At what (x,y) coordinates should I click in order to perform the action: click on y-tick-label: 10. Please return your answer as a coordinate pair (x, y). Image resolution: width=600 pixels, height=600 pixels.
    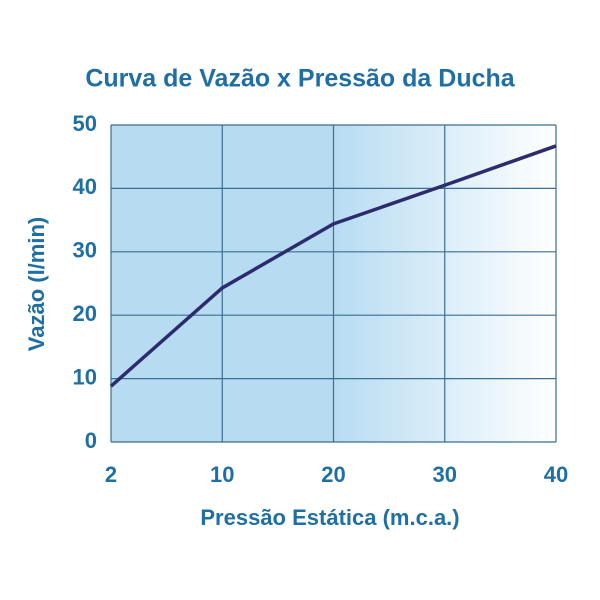
    Looking at the image, I should click on (85, 376).